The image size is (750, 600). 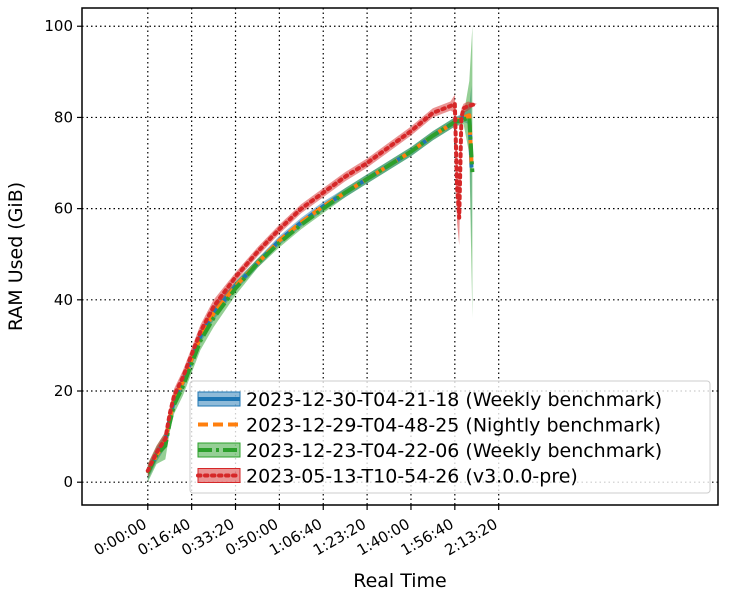 I want to click on x-axis-label: Real Time, so click(x=400, y=581).